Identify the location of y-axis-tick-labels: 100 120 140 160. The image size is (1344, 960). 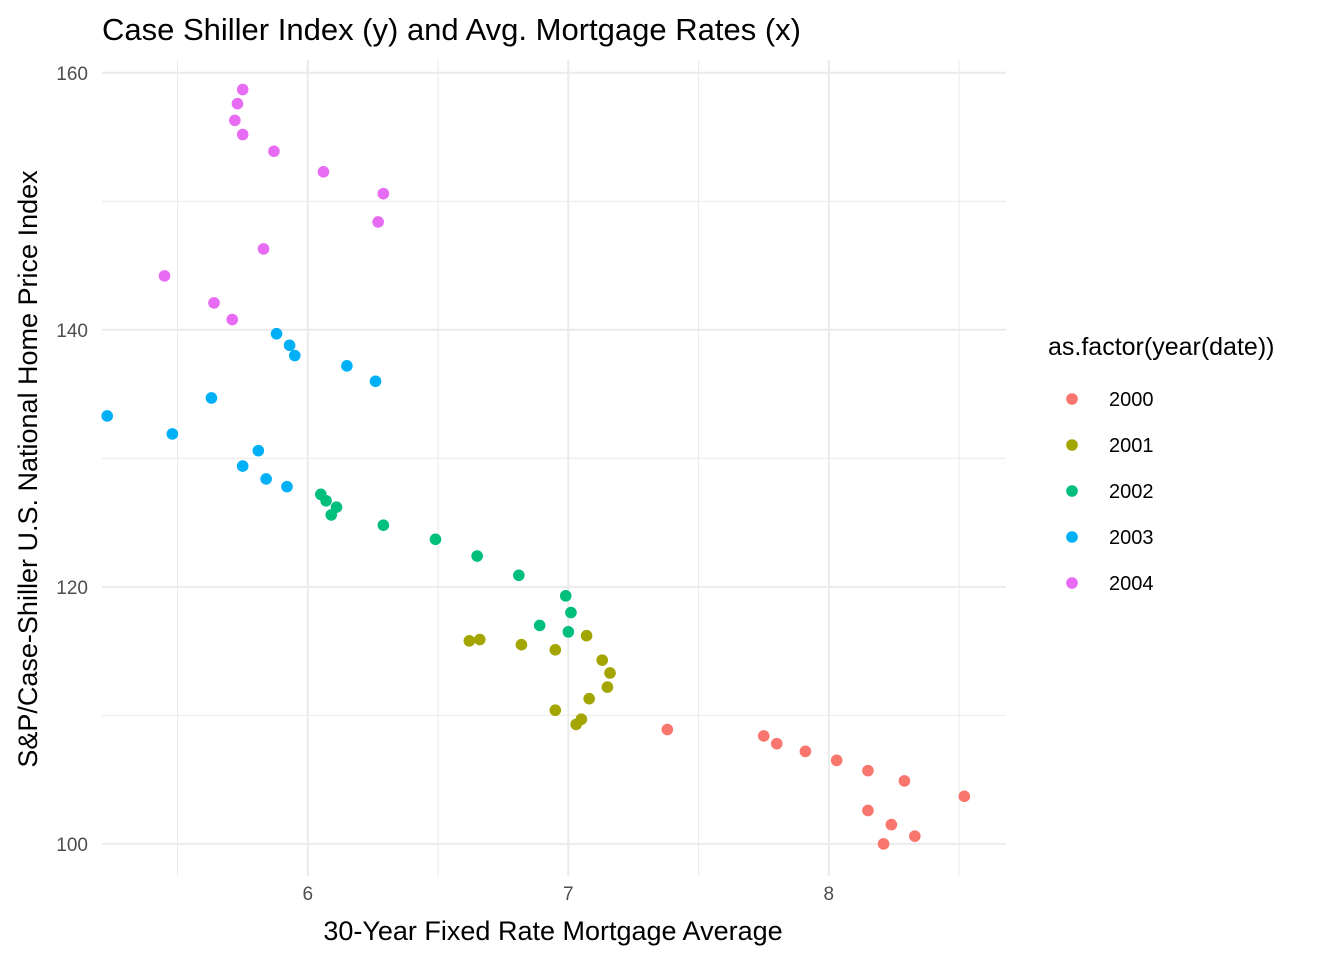
(72, 460).